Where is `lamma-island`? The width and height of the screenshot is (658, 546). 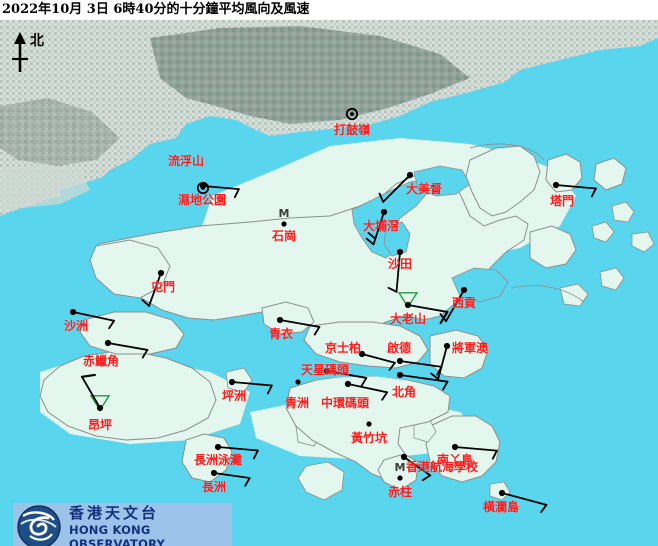 lamma-island is located at coordinates (463, 449).